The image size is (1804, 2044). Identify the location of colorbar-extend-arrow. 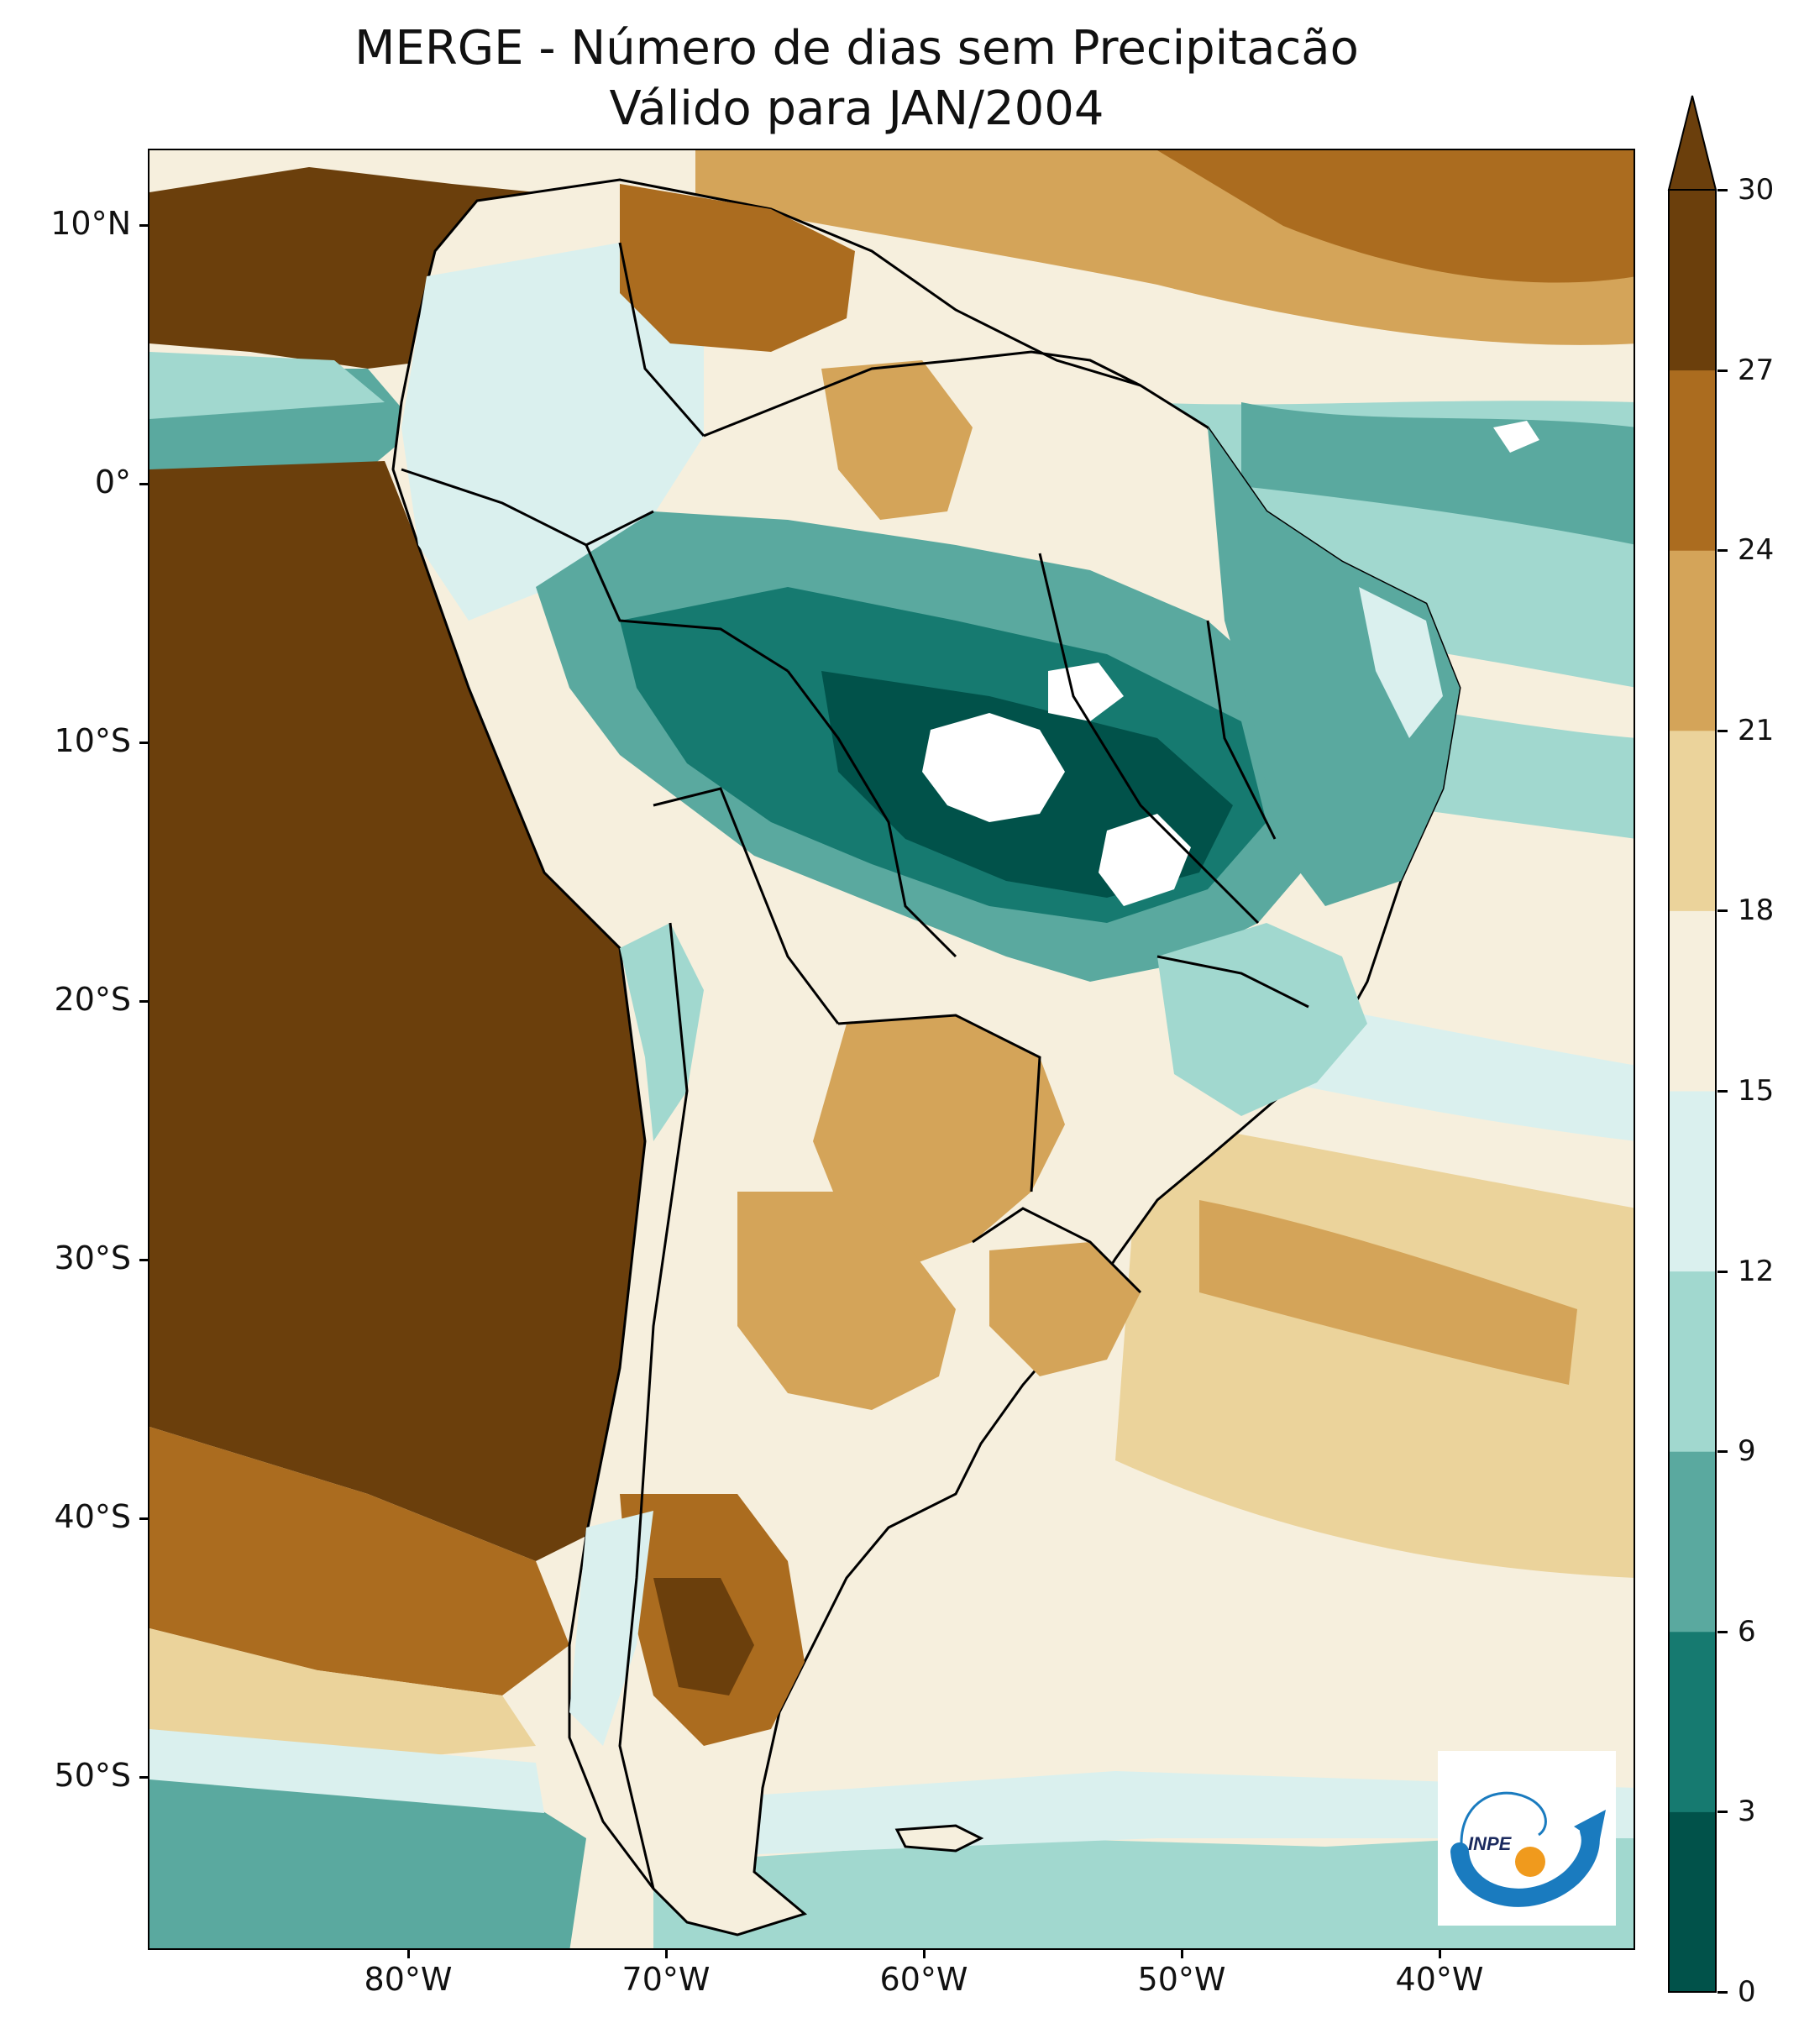
(1692, 143).